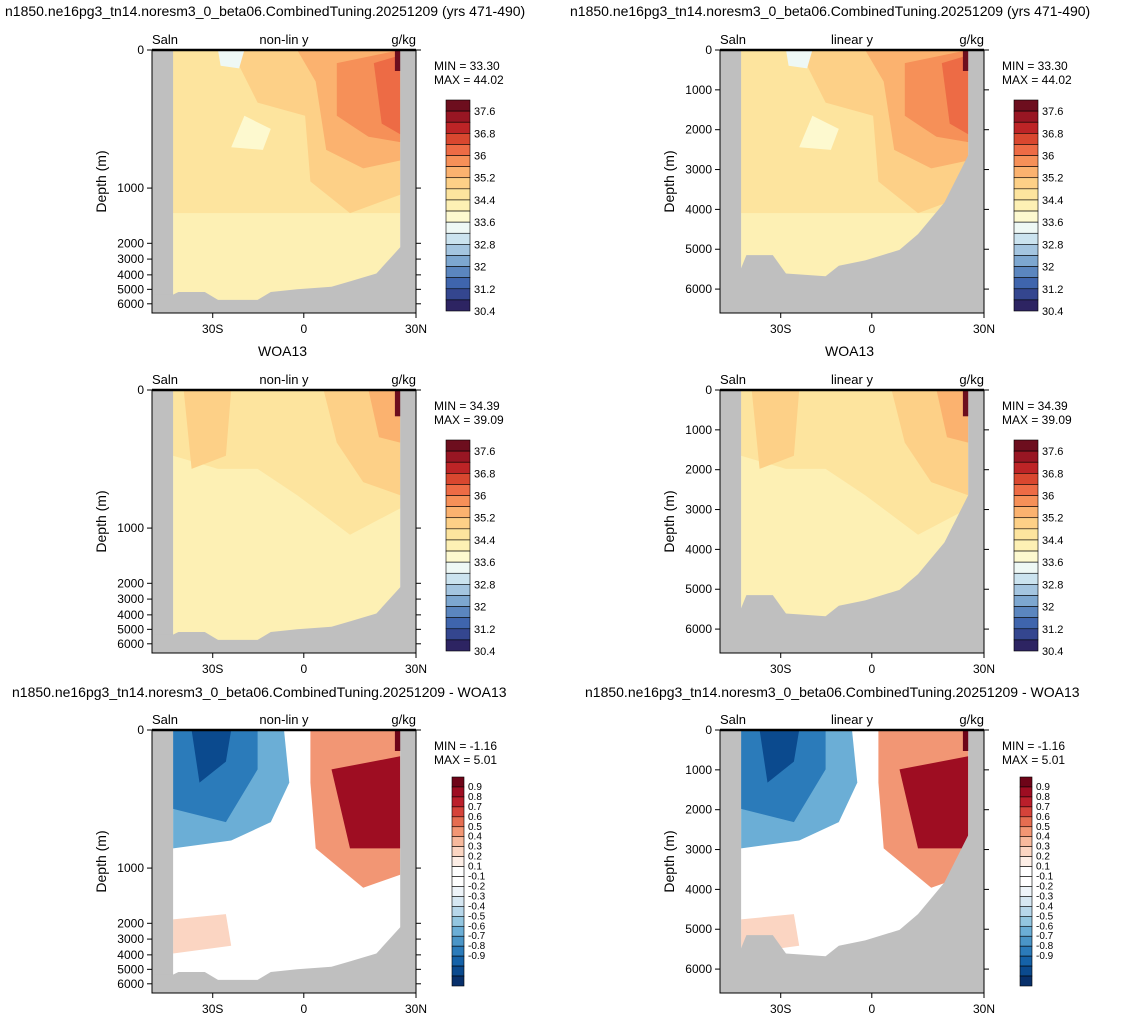  Describe the element at coordinates (477, 906) in the screenshot. I see `colorbar-label: -0.4` at that location.